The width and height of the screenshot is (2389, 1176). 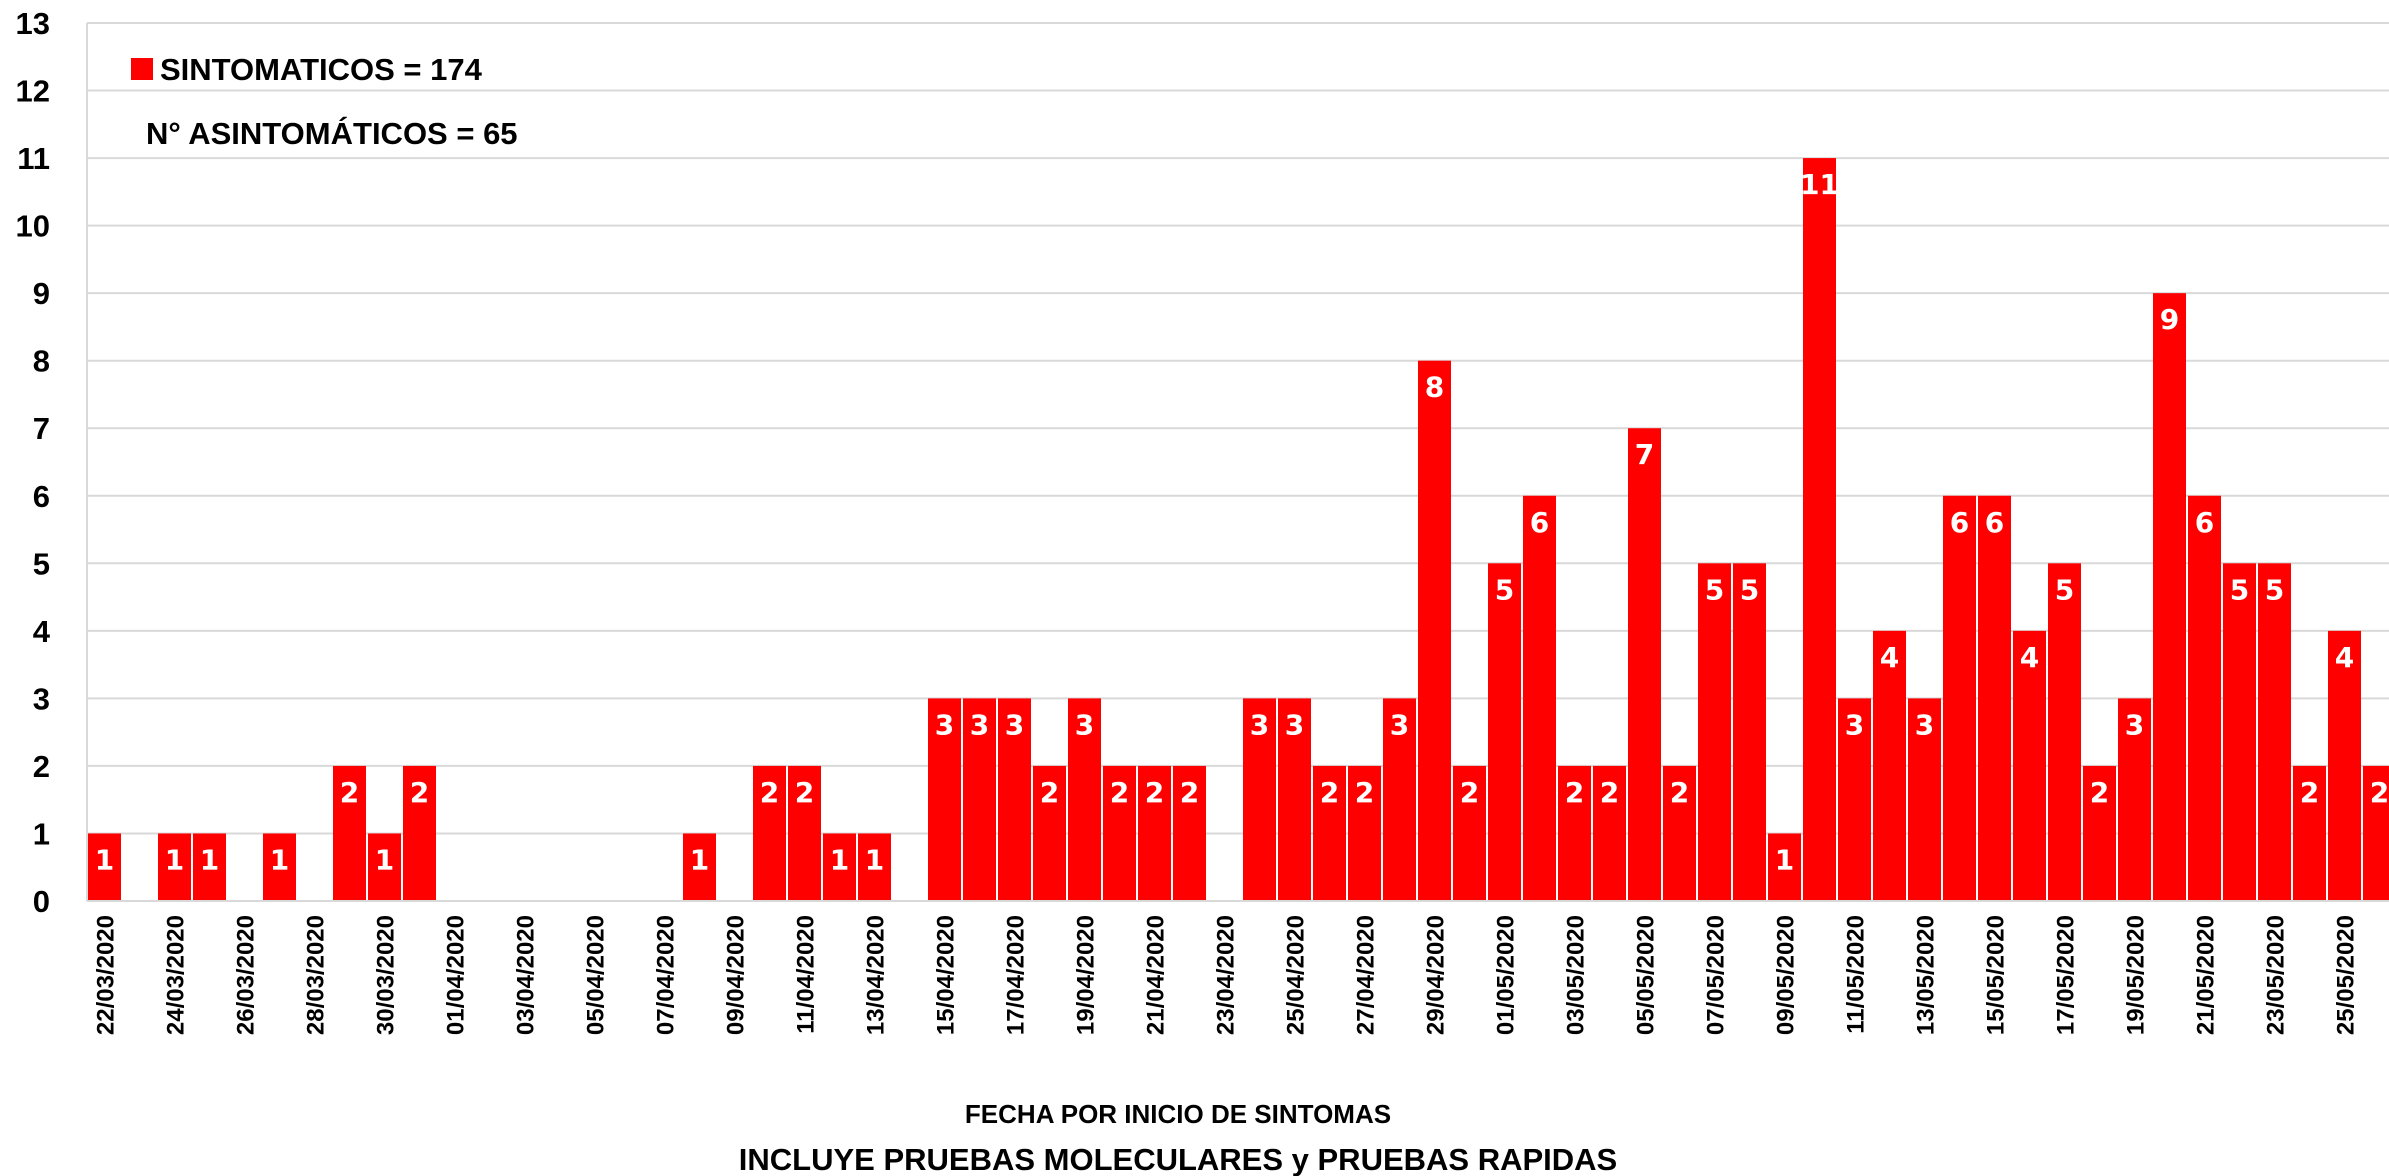 What do you see at coordinates (2276, 975) in the screenshot?
I see `x-tick-label: 23/05/2020` at bounding box center [2276, 975].